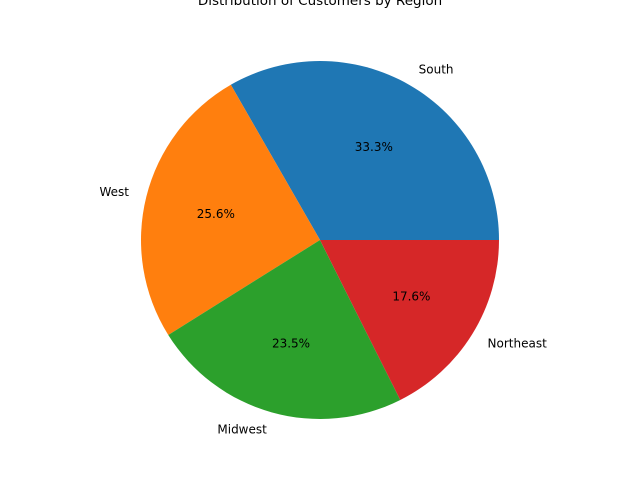 The height and width of the screenshot is (480, 640). What do you see at coordinates (436, 70) in the screenshot?
I see `slice-label-south: South` at bounding box center [436, 70].